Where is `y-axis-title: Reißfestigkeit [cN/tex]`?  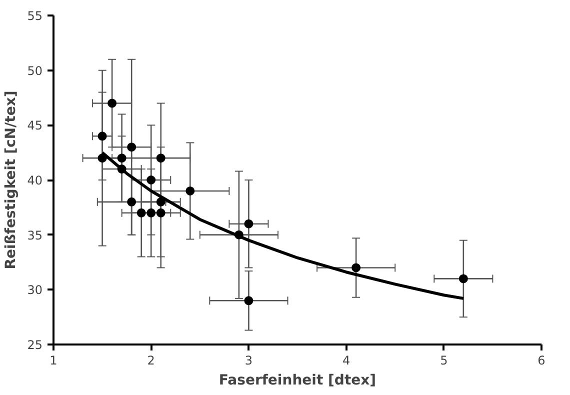
y-axis-title: Reißfestigkeit [cN/tex] is located at coordinates (11, 180).